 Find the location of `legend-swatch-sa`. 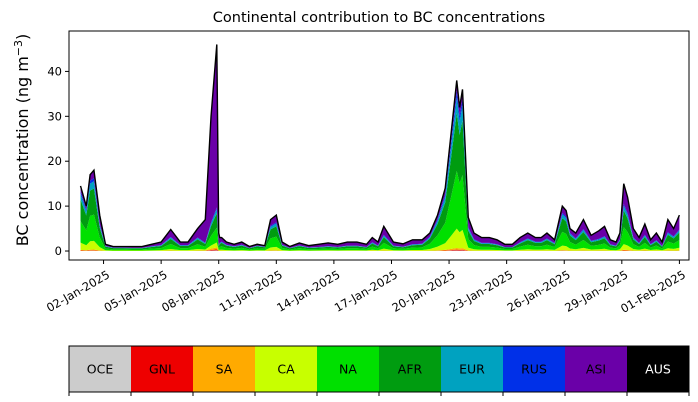

legend-swatch-sa is located at coordinates (224, 369).